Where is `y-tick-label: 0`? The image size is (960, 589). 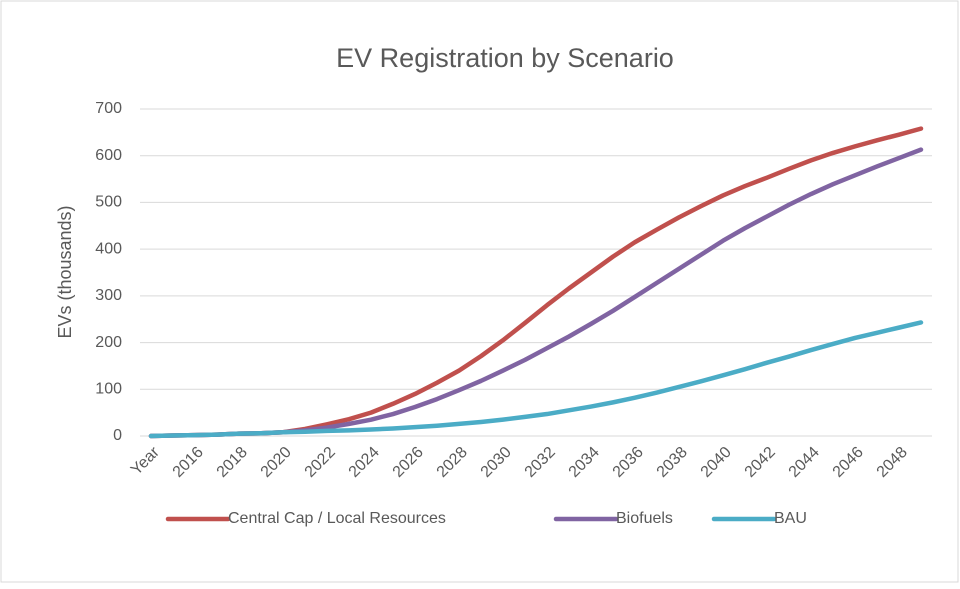
y-tick-label: 0 is located at coordinates (117, 435).